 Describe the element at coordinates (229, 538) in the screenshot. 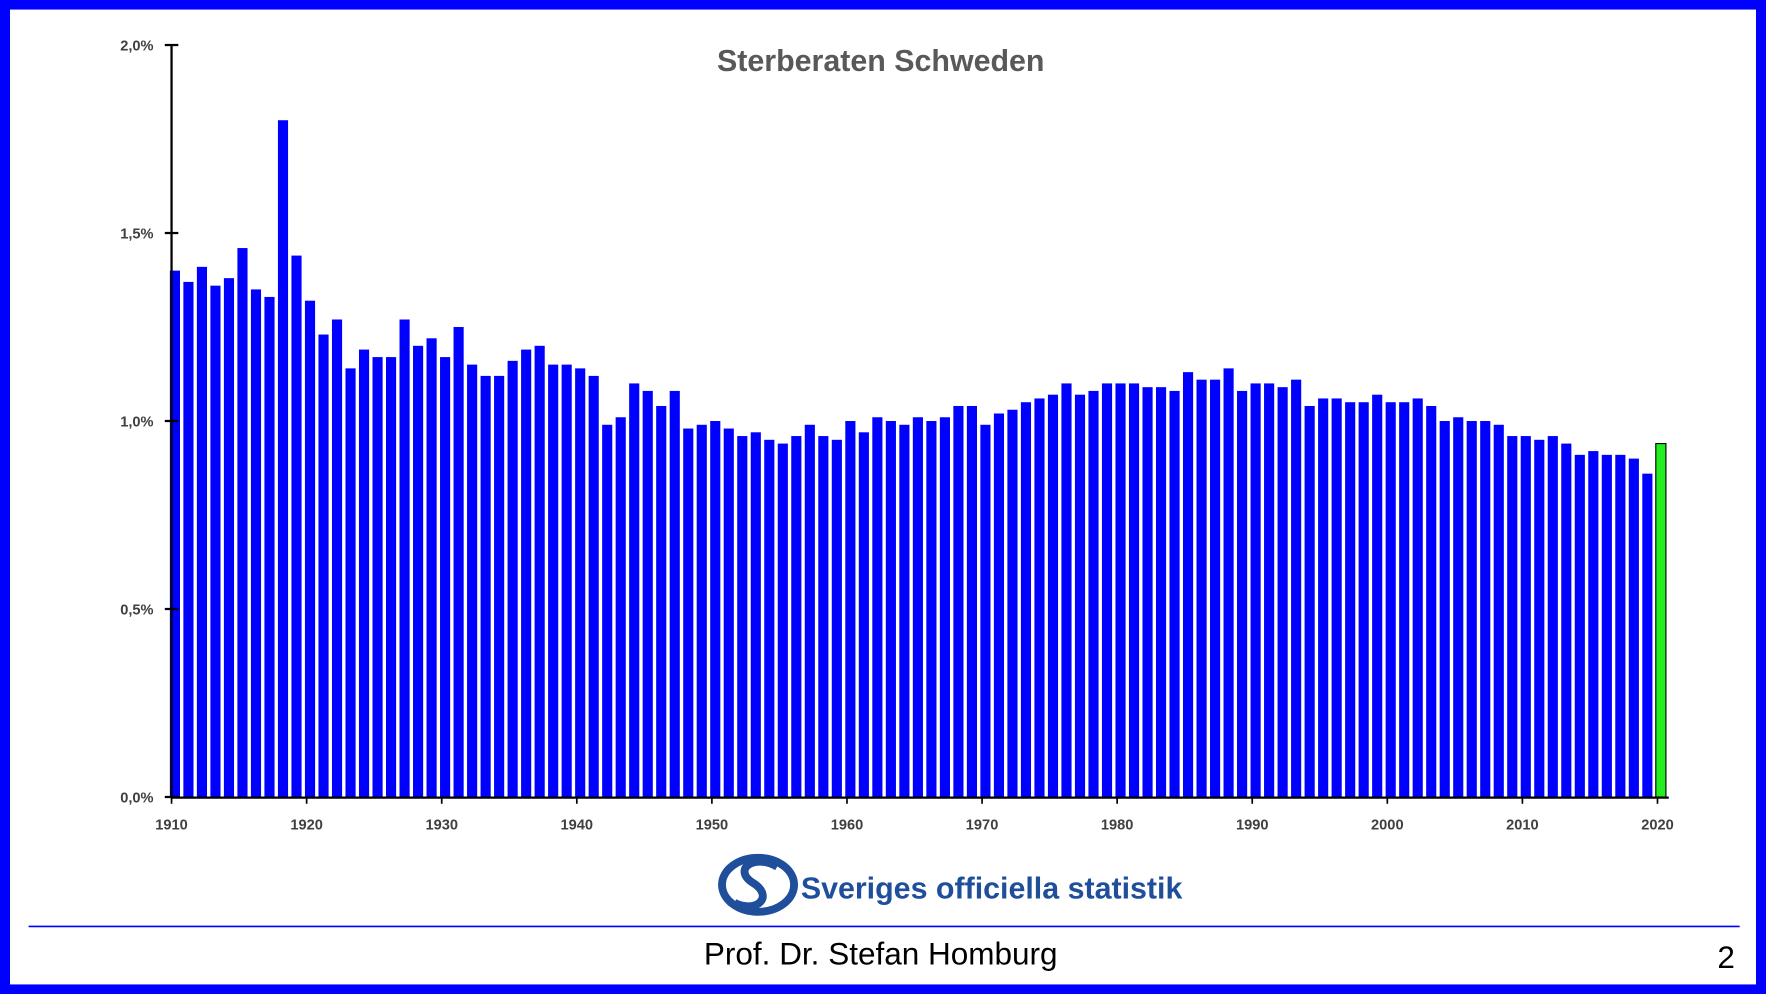

I see `bar-1914` at that location.